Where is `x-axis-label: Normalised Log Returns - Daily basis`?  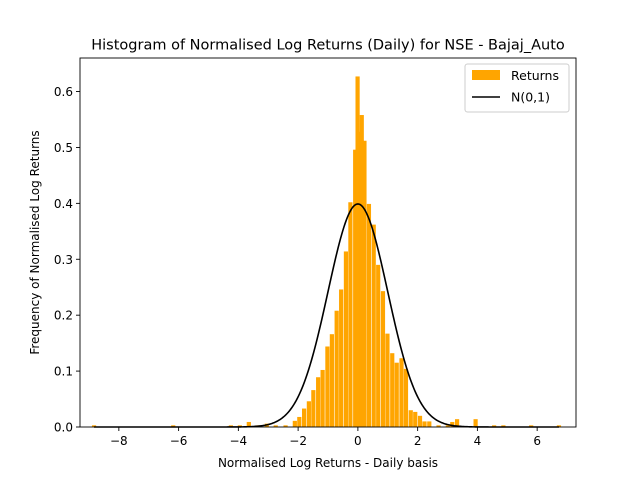 x-axis-label: Normalised Log Returns - Daily basis is located at coordinates (328, 463).